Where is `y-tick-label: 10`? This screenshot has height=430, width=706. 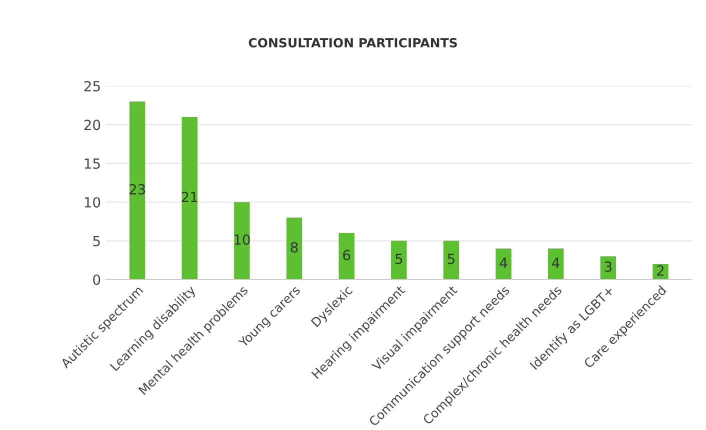
y-tick-label: 10 is located at coordinates (92, 202).